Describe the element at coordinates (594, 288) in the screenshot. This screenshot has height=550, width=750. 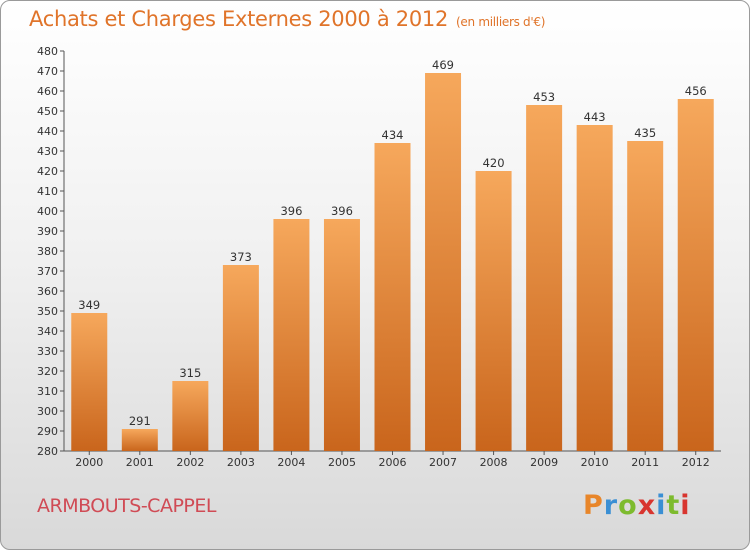
I see `bar-2010` at that location.